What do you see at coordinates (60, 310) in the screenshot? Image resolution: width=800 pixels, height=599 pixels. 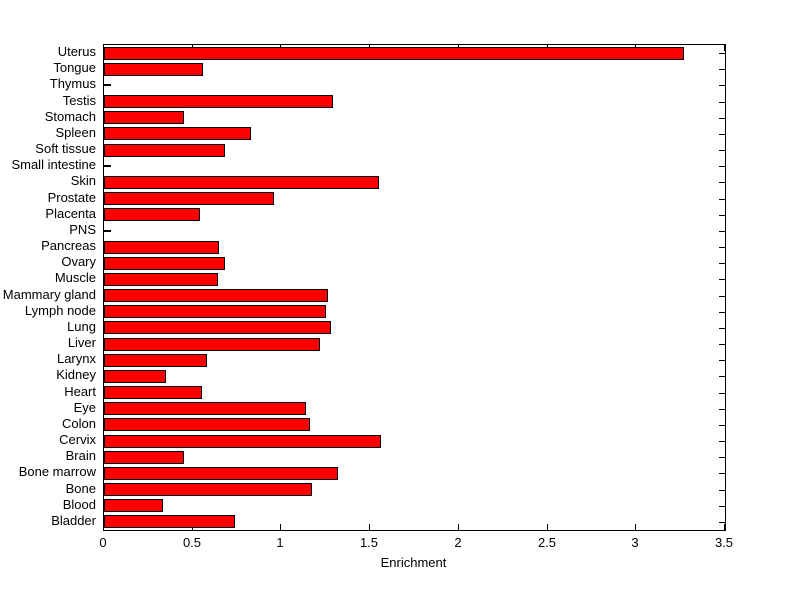 I see `y-tick-label: Lymph node` at bounding box center [60, 310].